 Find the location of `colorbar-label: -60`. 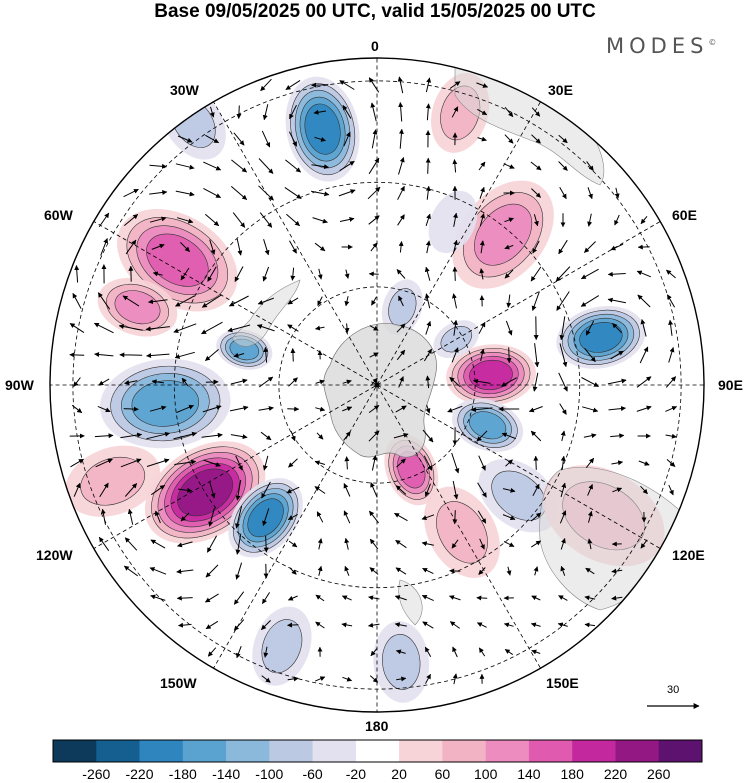

colorbar-label: -60 is located at coordinates (312, 774).